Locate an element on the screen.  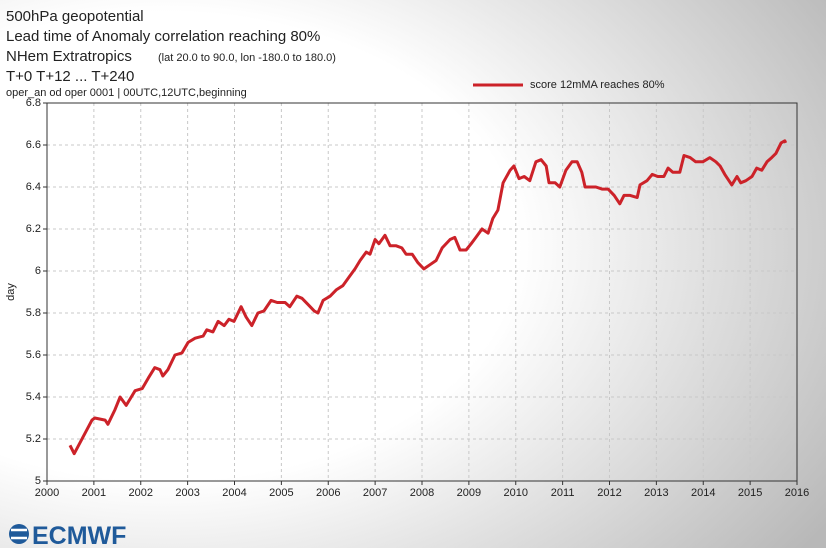
y-tick-label: 6.4 is located at coordinates (33, 187).